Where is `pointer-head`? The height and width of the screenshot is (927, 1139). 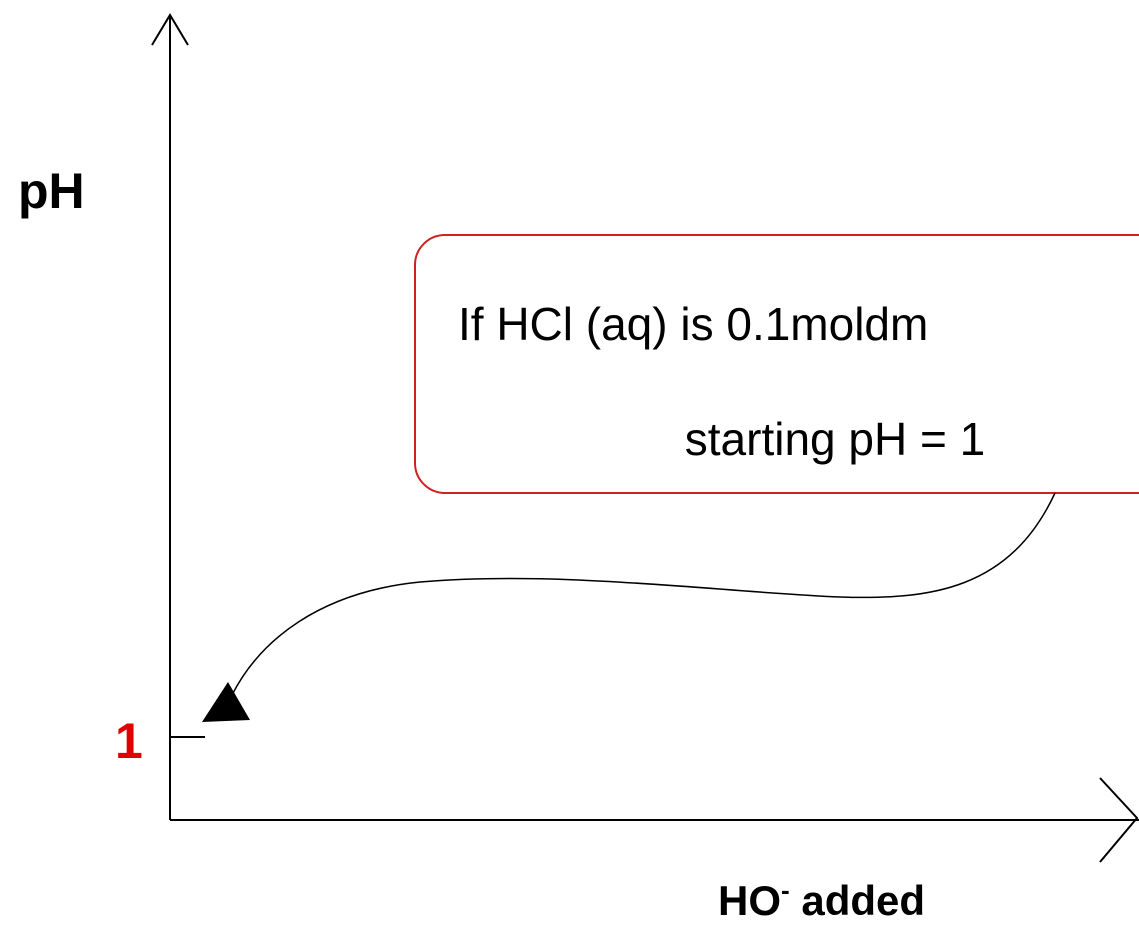
pointer-head is located at coordinates (226, 702).